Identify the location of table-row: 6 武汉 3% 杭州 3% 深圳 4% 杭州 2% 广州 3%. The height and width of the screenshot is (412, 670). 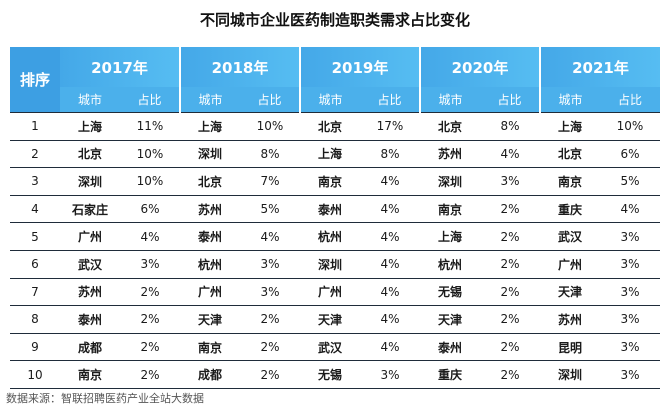
(335, 264).